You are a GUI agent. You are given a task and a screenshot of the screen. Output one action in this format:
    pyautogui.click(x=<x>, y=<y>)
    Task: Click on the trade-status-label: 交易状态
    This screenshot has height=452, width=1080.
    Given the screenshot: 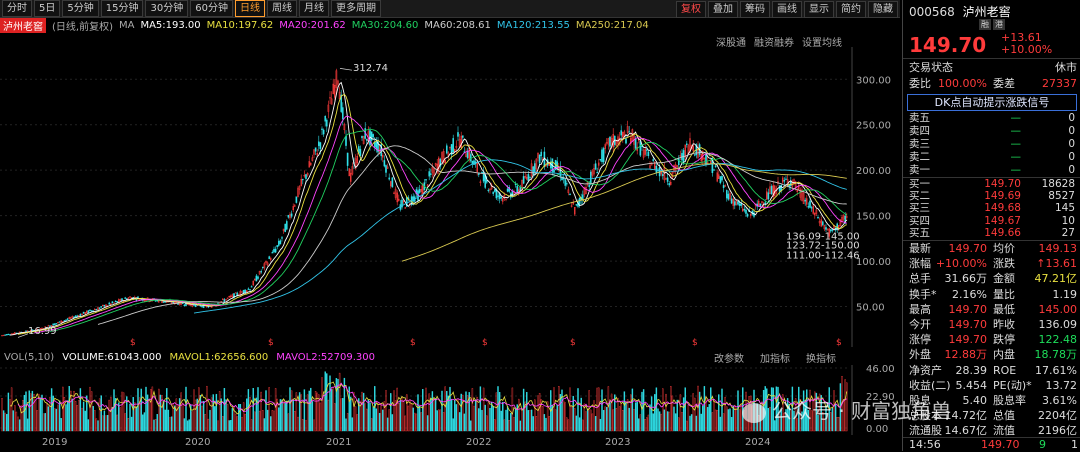 What is the action you would take?
    pyautogui.click(x=931, y=67)
    